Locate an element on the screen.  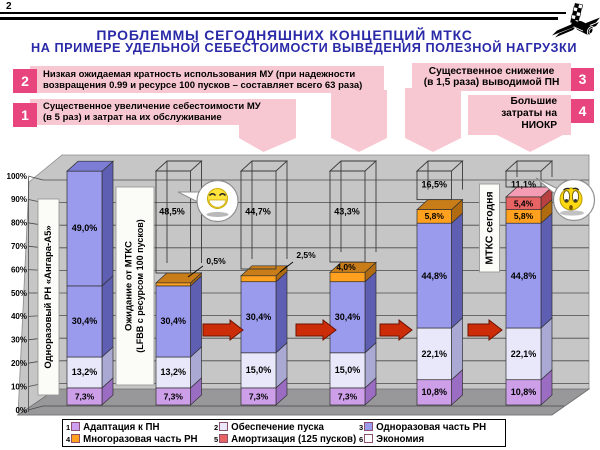
svg-text: 2,5% is located at coordinates (306, 255).